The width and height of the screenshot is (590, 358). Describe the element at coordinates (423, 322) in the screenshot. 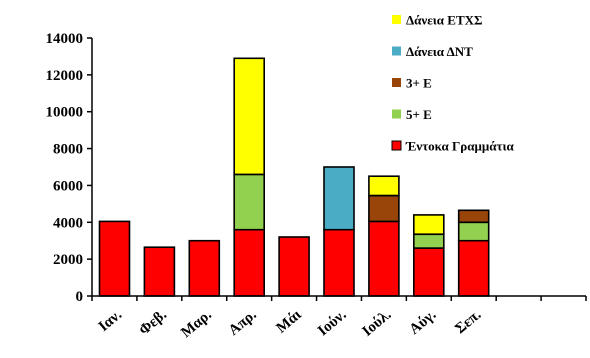

I see `x-category-label-7: Αύγ.` at that location.